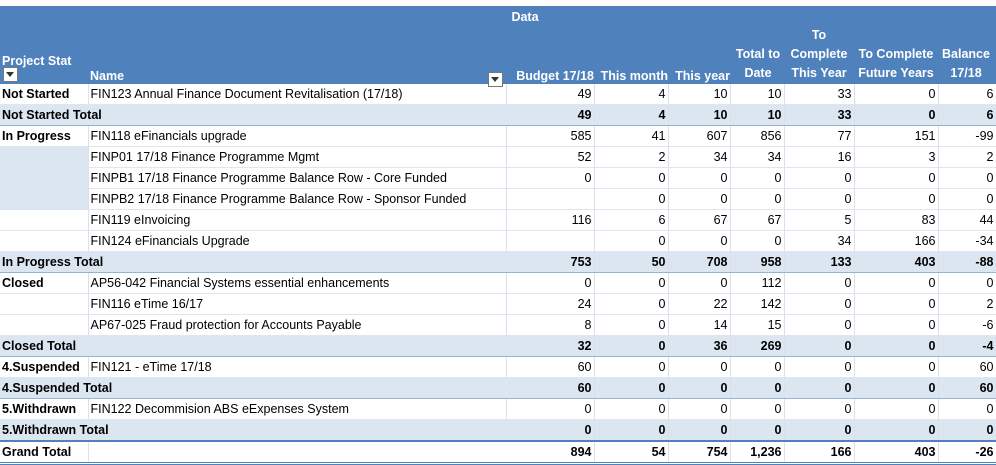  I want to click on value-cell: 16, so click(819, 157).